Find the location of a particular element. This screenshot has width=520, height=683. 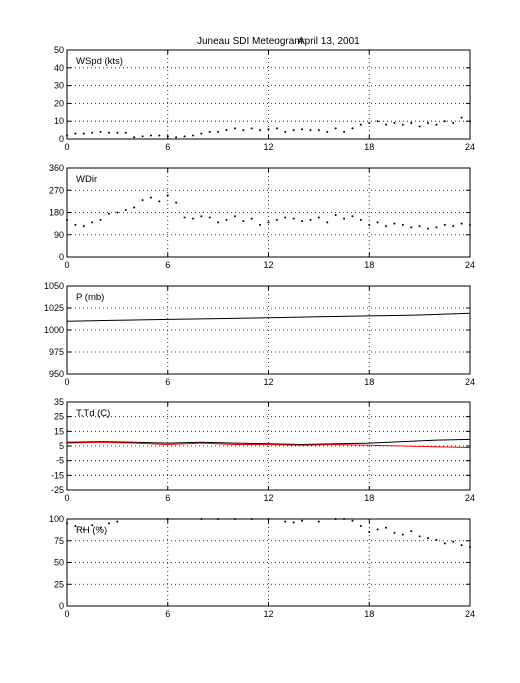

y-tick-label: 75 is located at coordinates (59, 541).